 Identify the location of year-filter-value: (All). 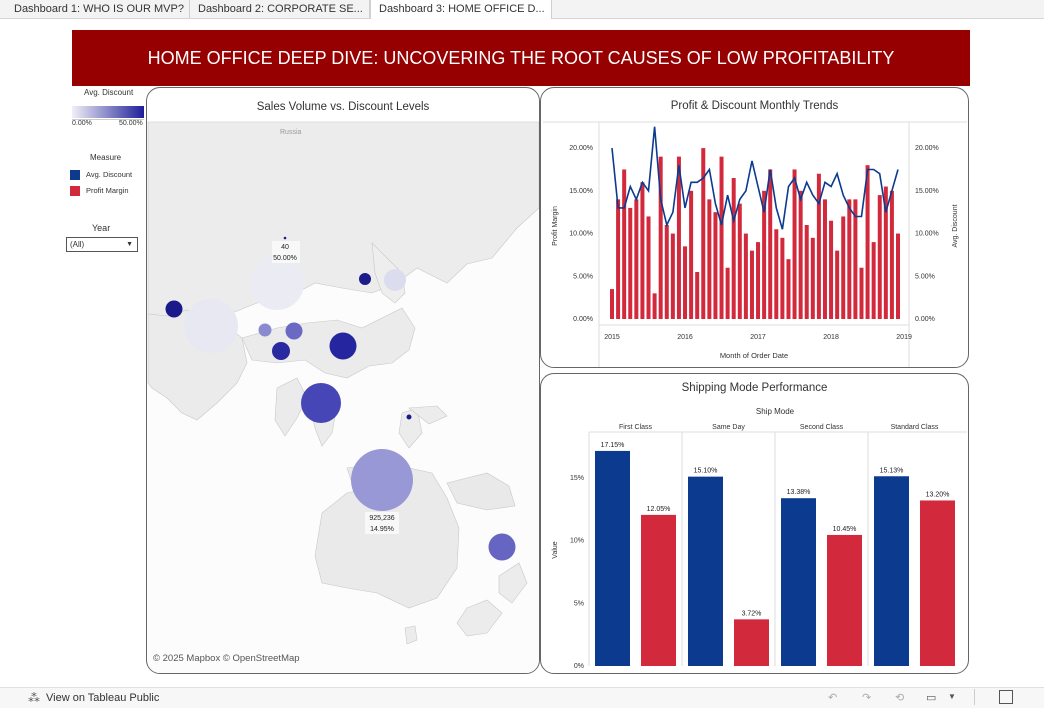
(77, 244).